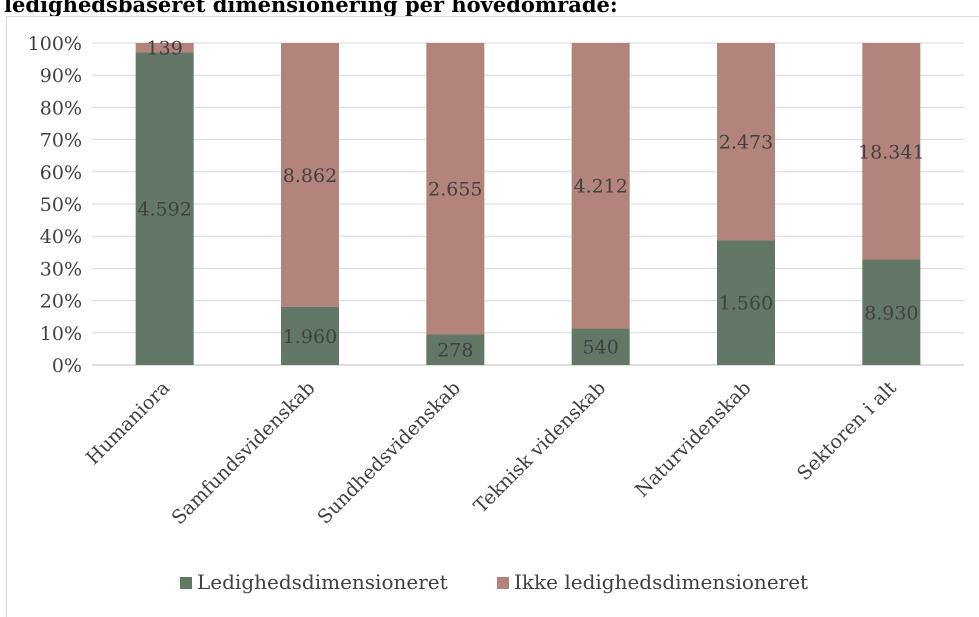 This screenshot has width=979, height=617. Describe the element at coordinates (693, 439) in the screenshot. I see `x-category-label: Naturvidenskab` at that location.